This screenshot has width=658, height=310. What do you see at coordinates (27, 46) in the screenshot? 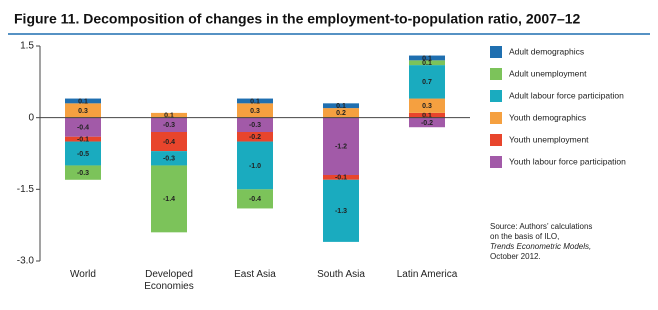
I see `y-tick-label: 1.5` at bounding box center [27, 46].